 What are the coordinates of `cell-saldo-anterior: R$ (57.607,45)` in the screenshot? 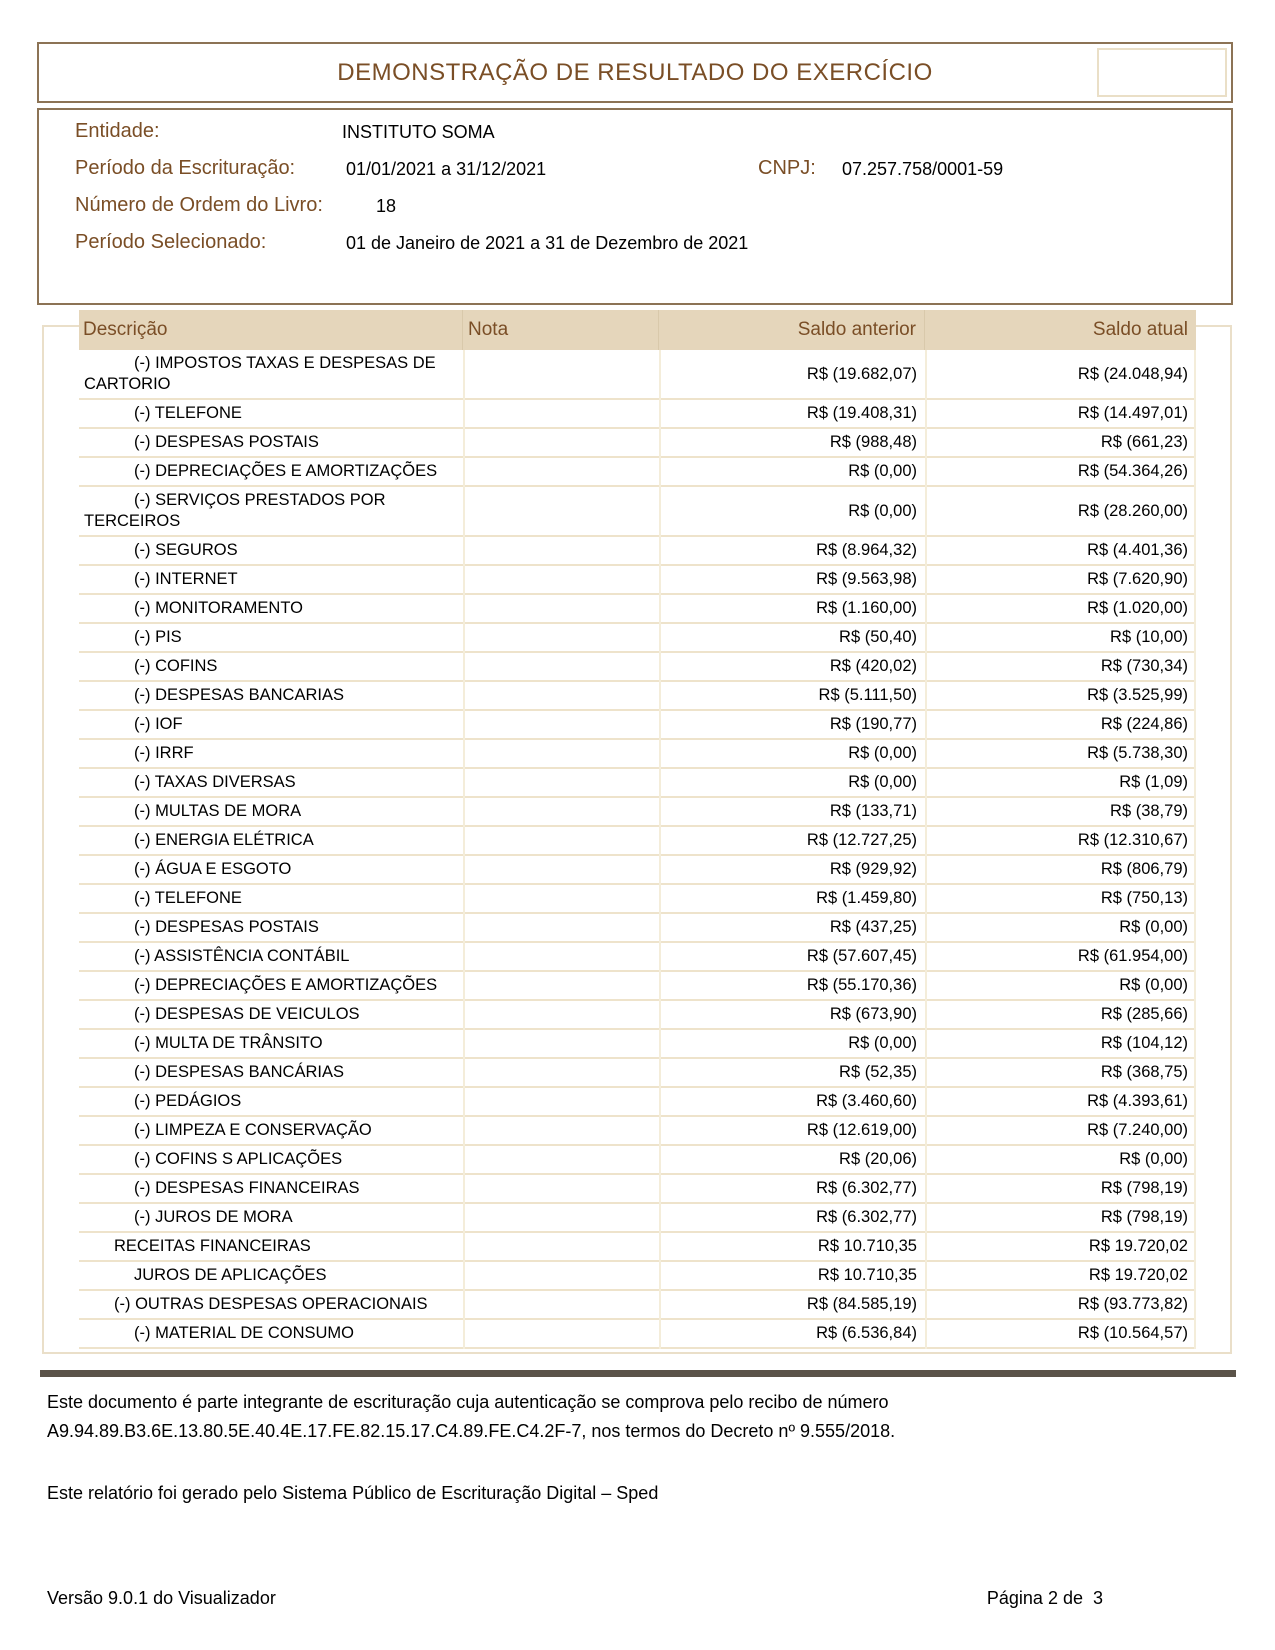 It's located at (861, 956).